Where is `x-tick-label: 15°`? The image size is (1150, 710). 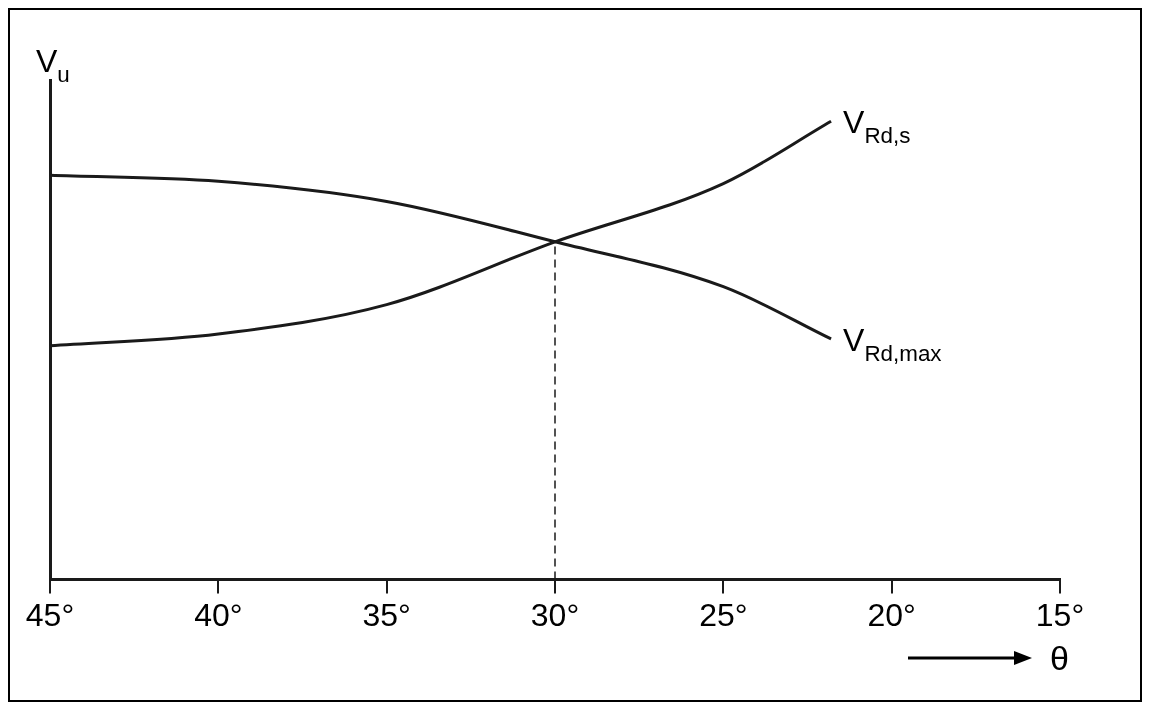
x-tick-label: 15° is located at coordinates (1060, 614).